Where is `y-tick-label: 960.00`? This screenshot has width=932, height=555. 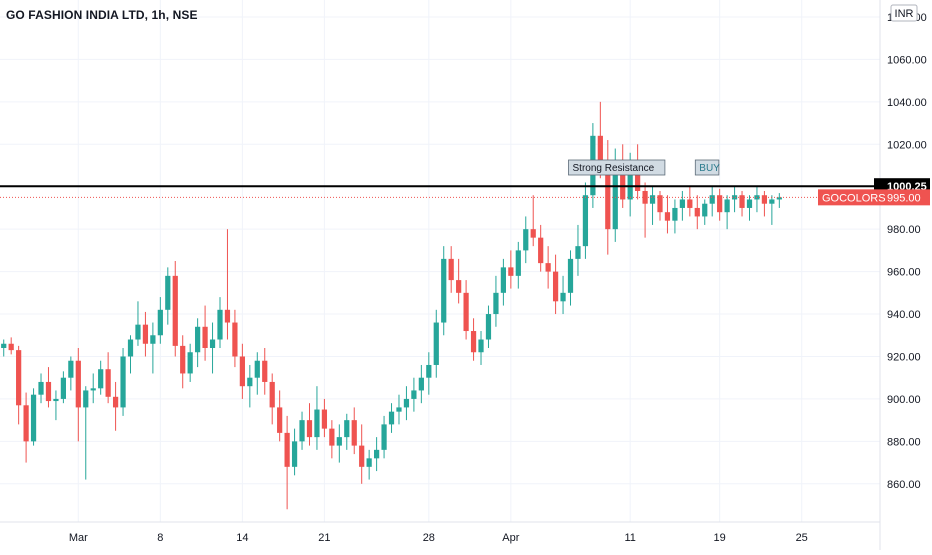
y-tick-label: 960.00 is located at coordinates (904, 273).